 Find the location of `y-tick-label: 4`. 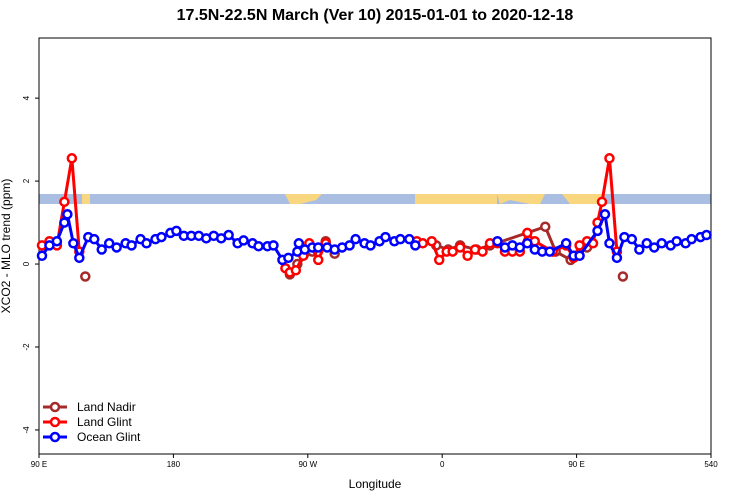

y-tick-label: 4 is located at coordinates (26, 97).